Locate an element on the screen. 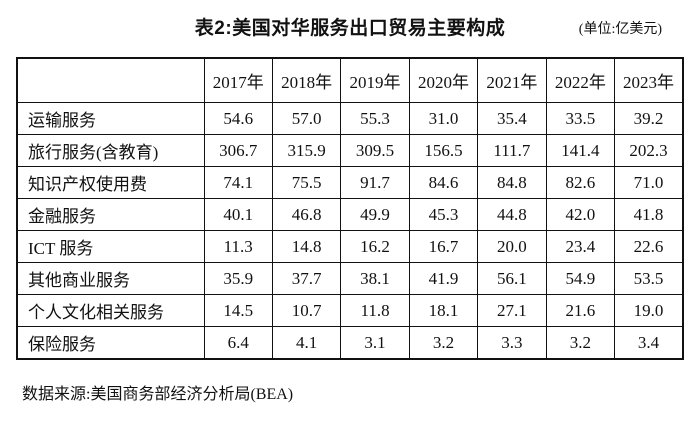 The height and width of the screenshot is (430, 700). value-cell: 53.5 is located at coordinates (649, 278).